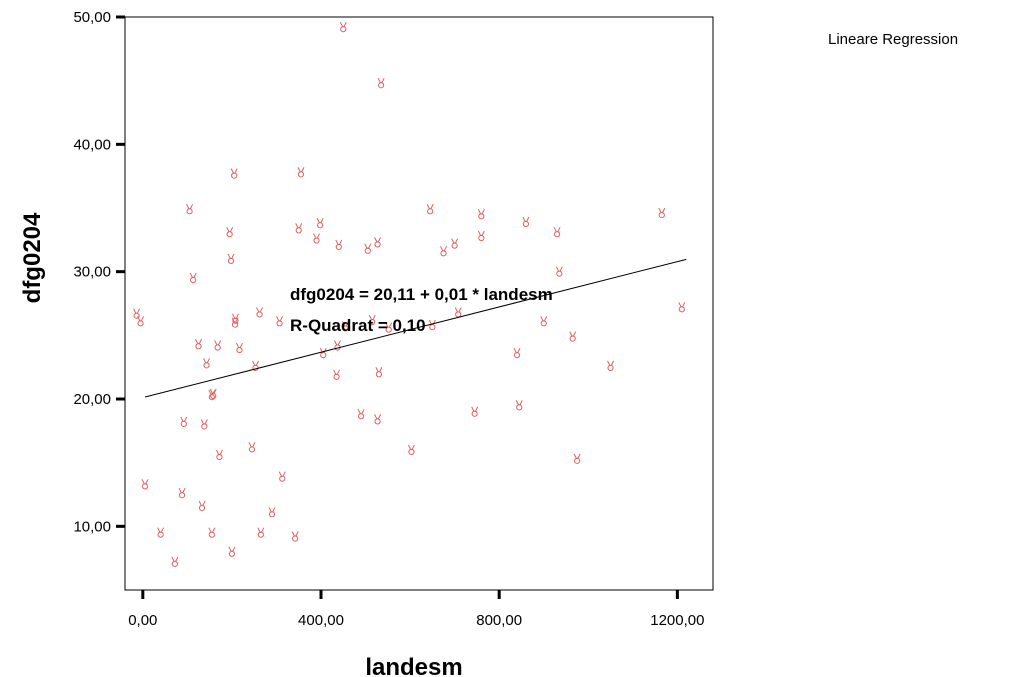 The width and height of the screenshot is (1016, 677). I want to click on regression-line, so click(415, 328).